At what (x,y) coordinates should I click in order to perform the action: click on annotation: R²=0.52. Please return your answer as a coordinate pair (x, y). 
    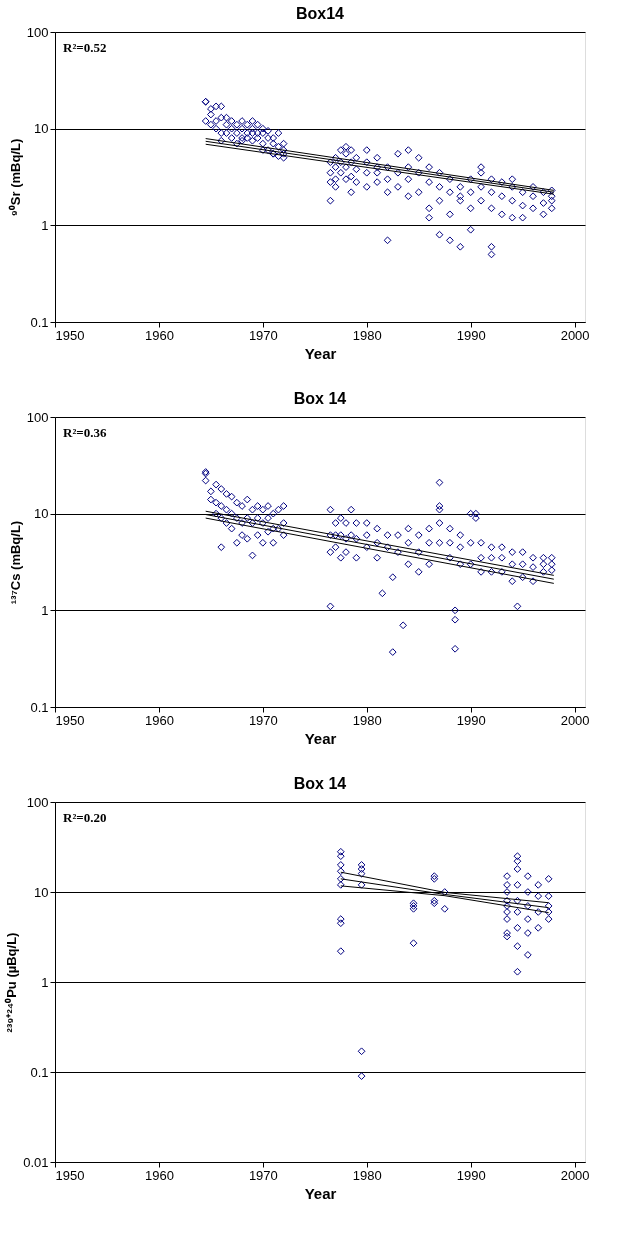
    Looking at the image, I should click on (85, 47).